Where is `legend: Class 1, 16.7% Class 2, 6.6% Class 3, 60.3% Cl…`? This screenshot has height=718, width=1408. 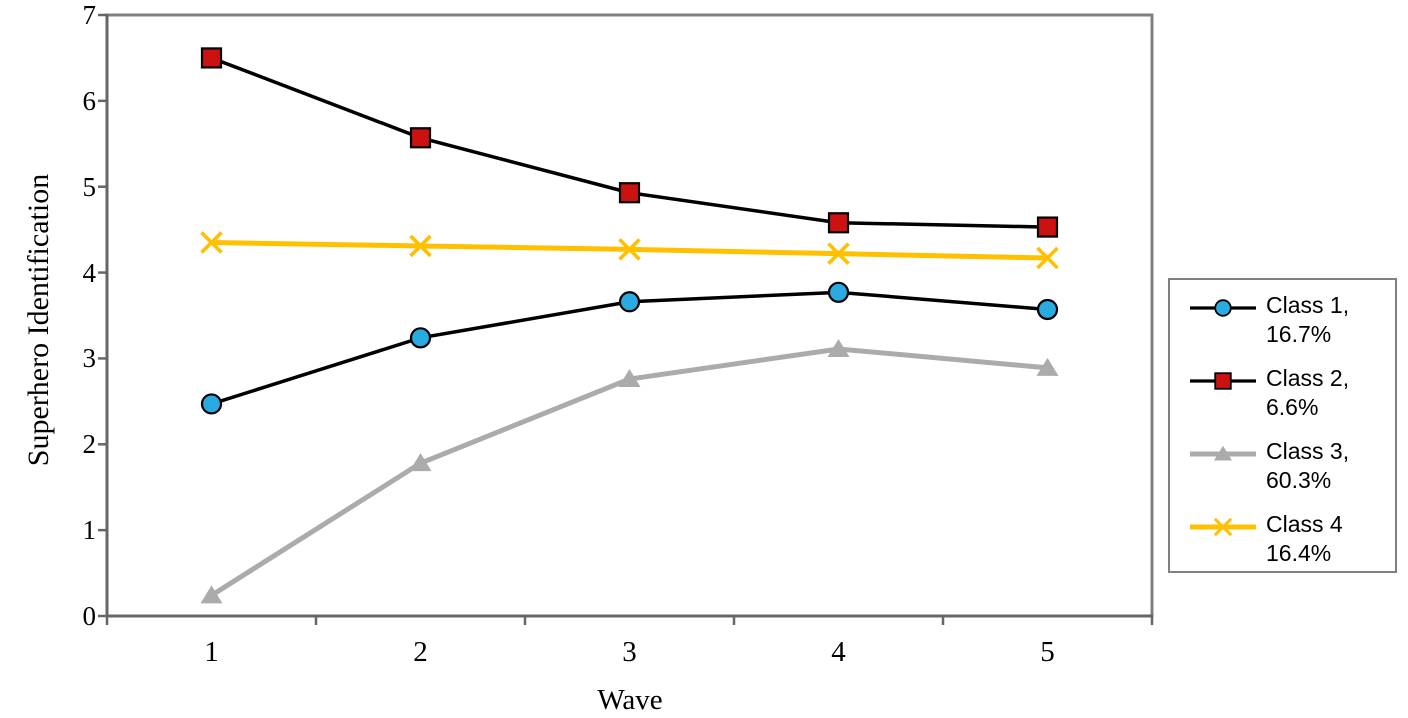 legend: Class 1, 16.7% Class 2, 6.6% Class 3, 60.3% Cl… is located at coordinates (1282, 425).